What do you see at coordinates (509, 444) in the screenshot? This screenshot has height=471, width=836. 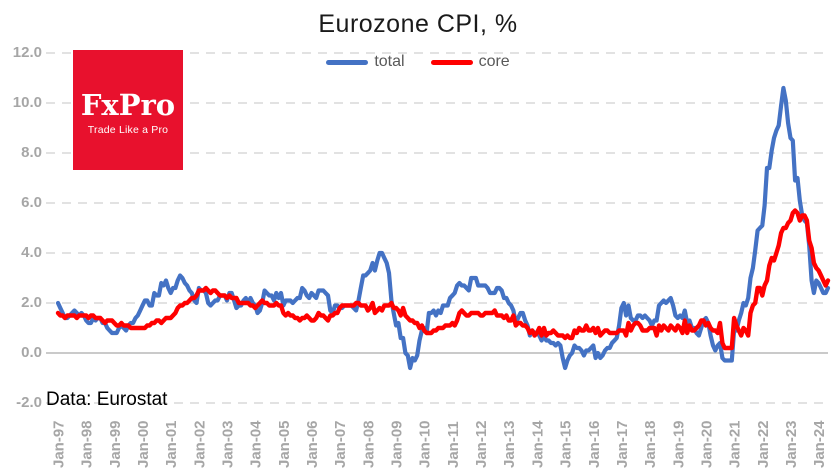 I see `x-tick-label: Jan-13` at bounding box center [509, 444].